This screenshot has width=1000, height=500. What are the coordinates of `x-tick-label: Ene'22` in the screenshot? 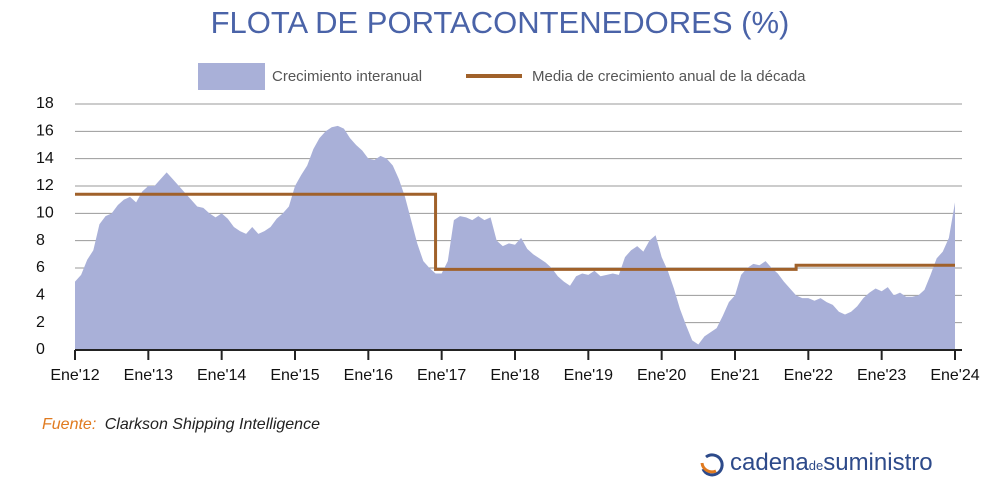 It's located at (808, 375).